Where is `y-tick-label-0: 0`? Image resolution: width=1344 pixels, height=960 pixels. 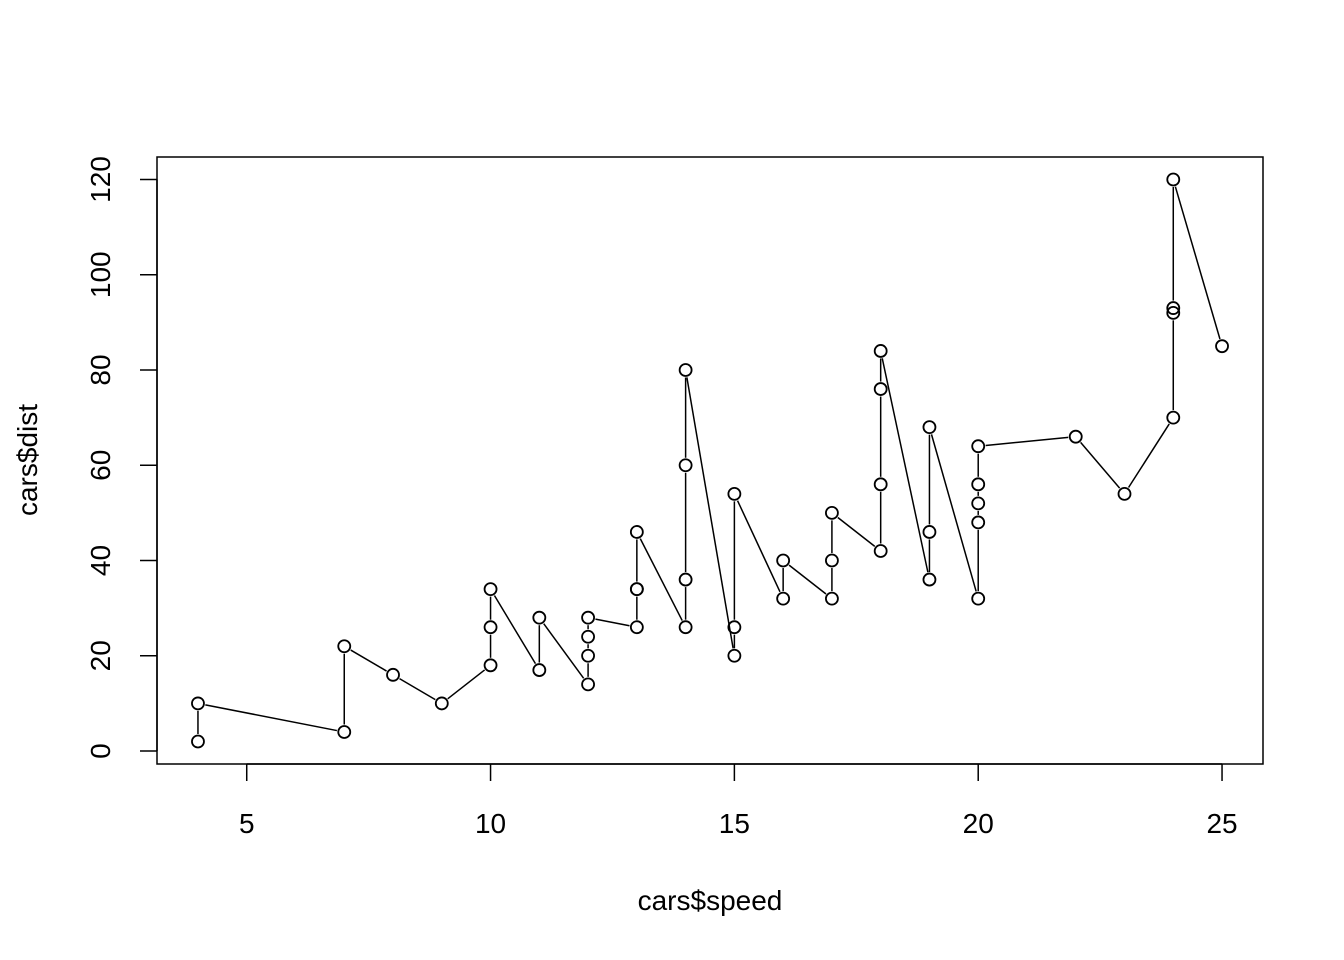
y-tick-label-0: 0 is located at coordinates (100, 751).